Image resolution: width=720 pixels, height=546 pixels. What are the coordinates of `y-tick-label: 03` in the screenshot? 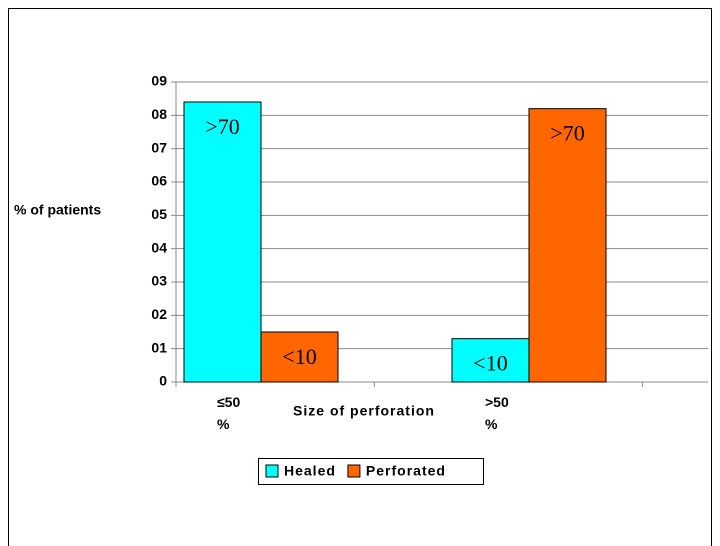 It's located at (159, 281).